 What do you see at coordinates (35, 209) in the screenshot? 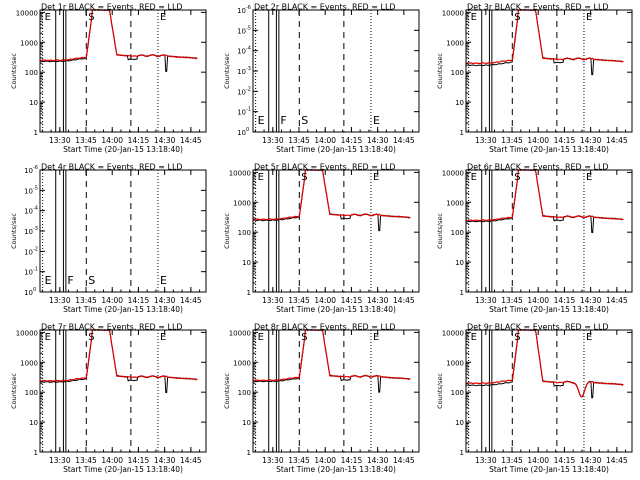
I see `y-tick-exponent: -4` at bounding box center [35, 209].